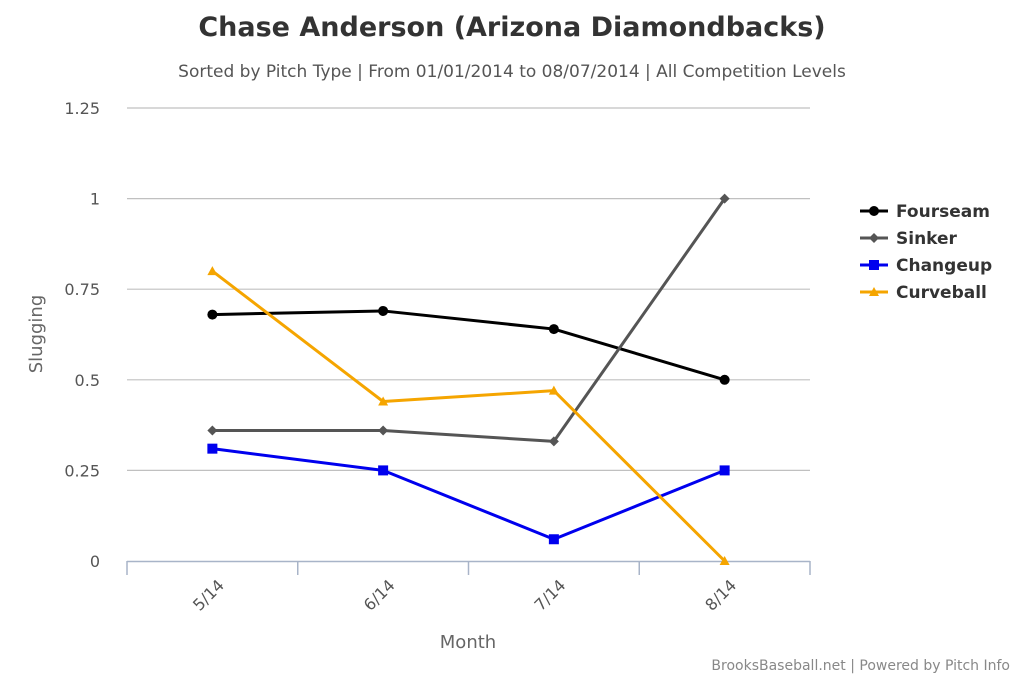 The width and height of the screenshot is (1024, 682). What do you see at coordinates (874, 265) in the screenshot?
I see `legend-marker-changeup` at bounding box center [874, 265].